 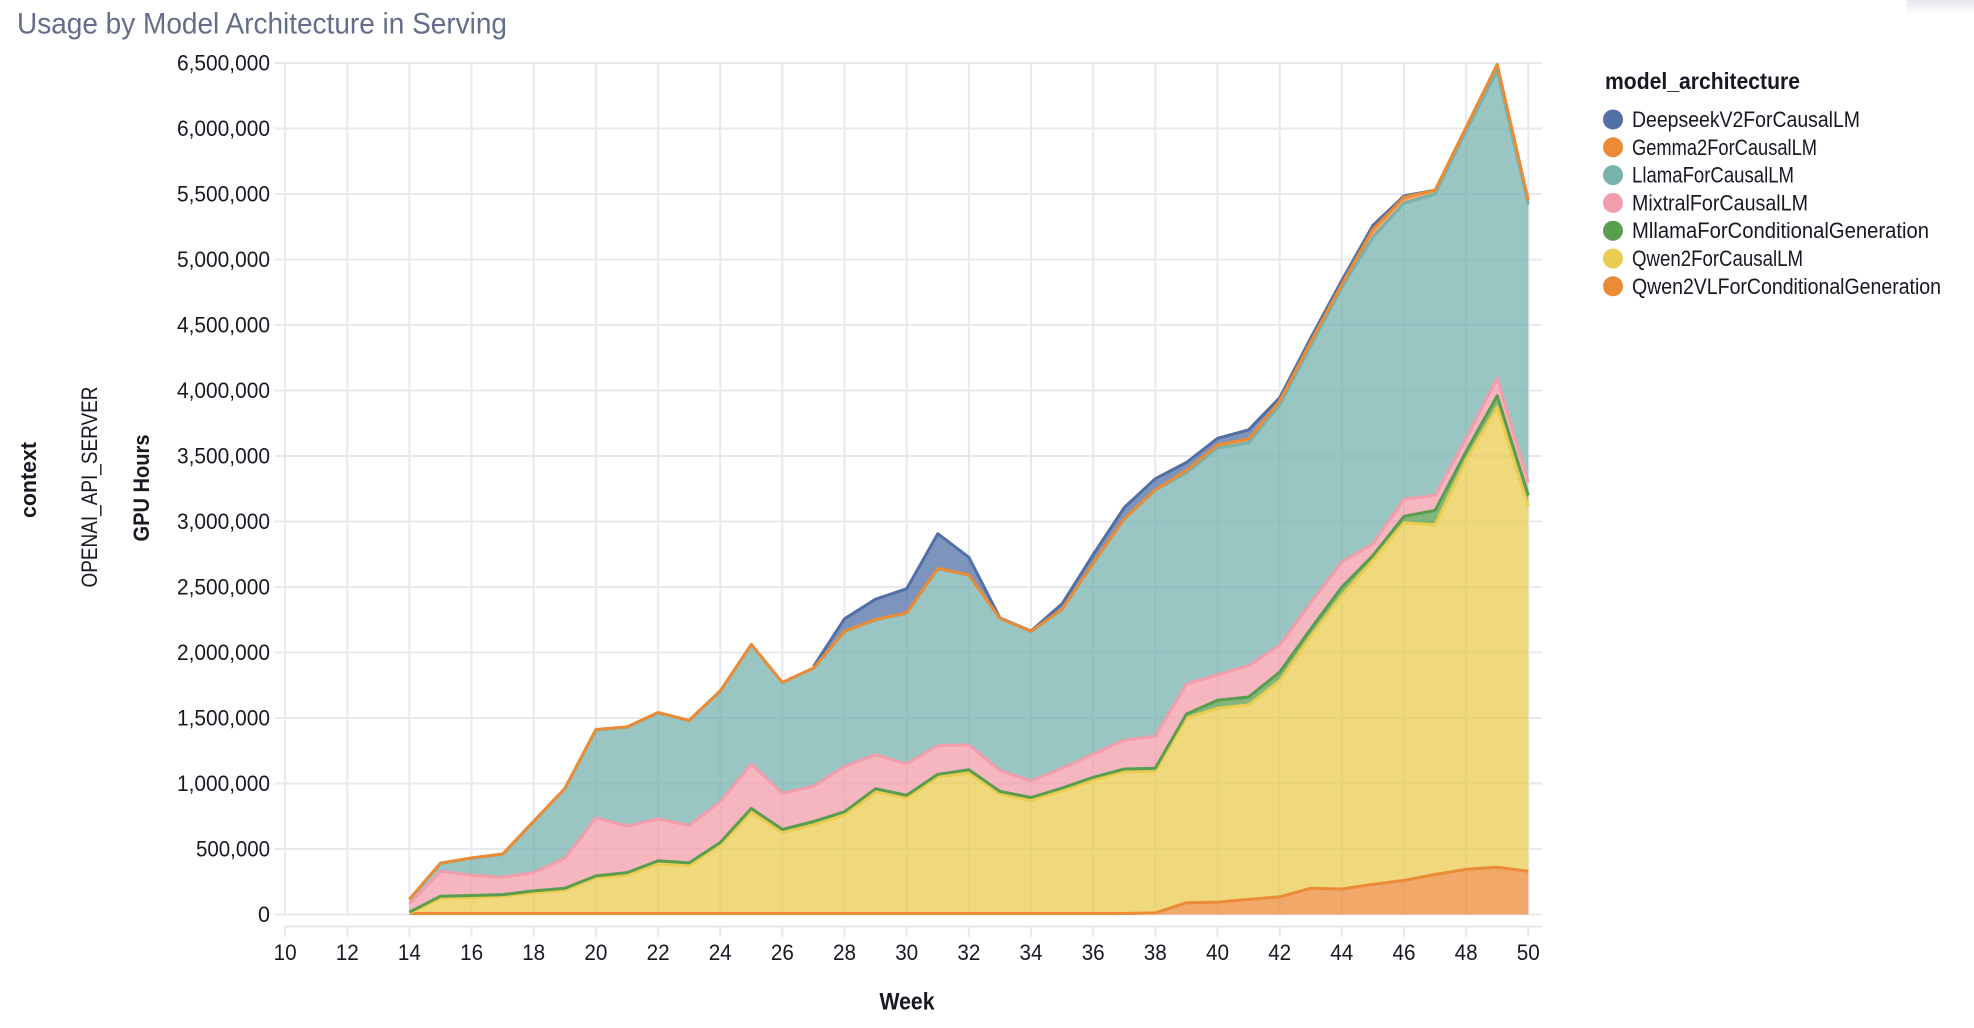 I want to click on svg-text: context, so click(x=28, y=479).